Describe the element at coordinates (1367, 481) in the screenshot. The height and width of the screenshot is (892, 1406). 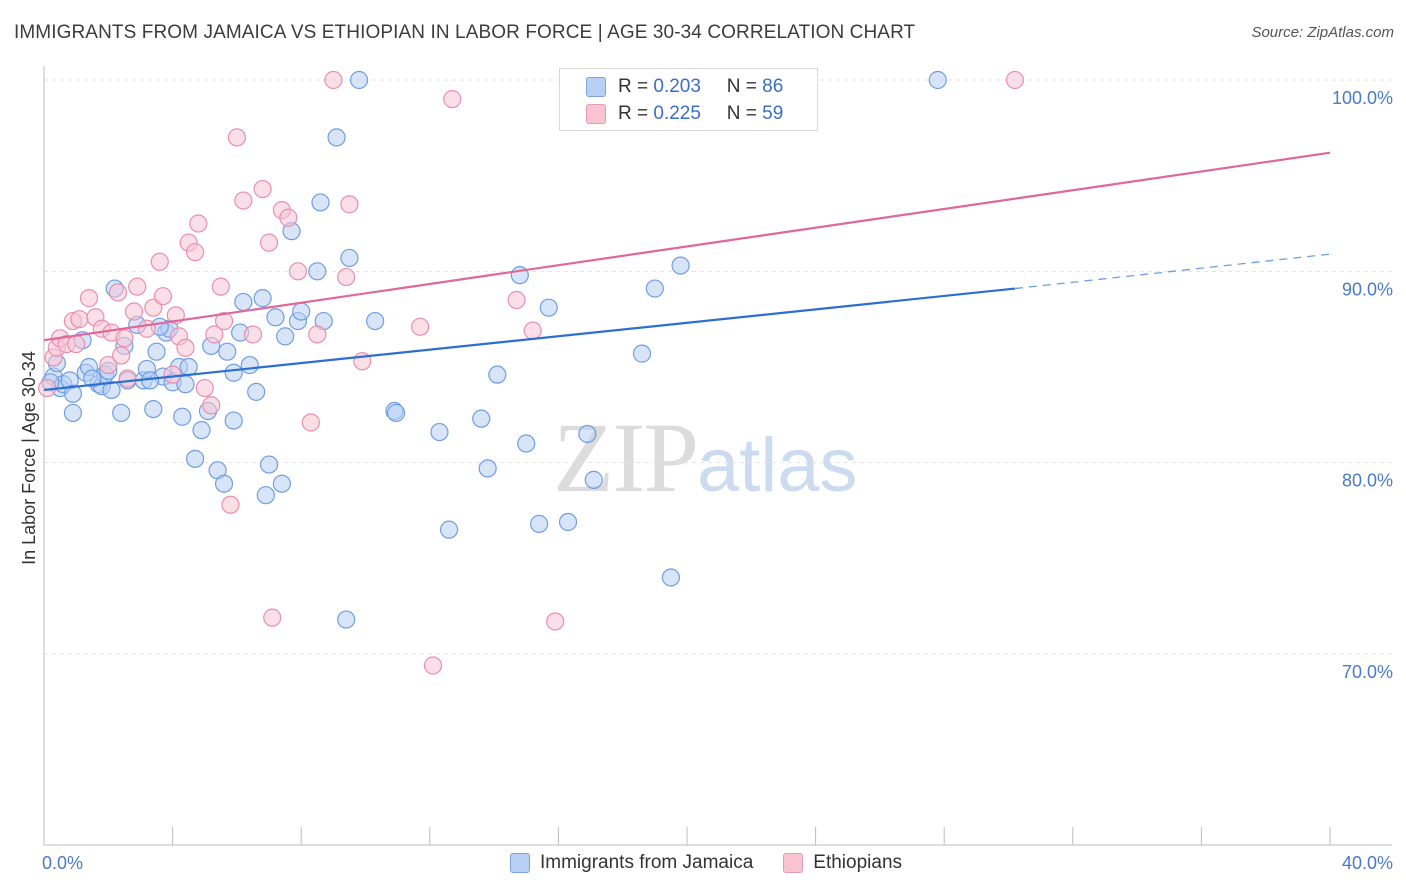
I see `y-tick-label: 80.0%` at that location.